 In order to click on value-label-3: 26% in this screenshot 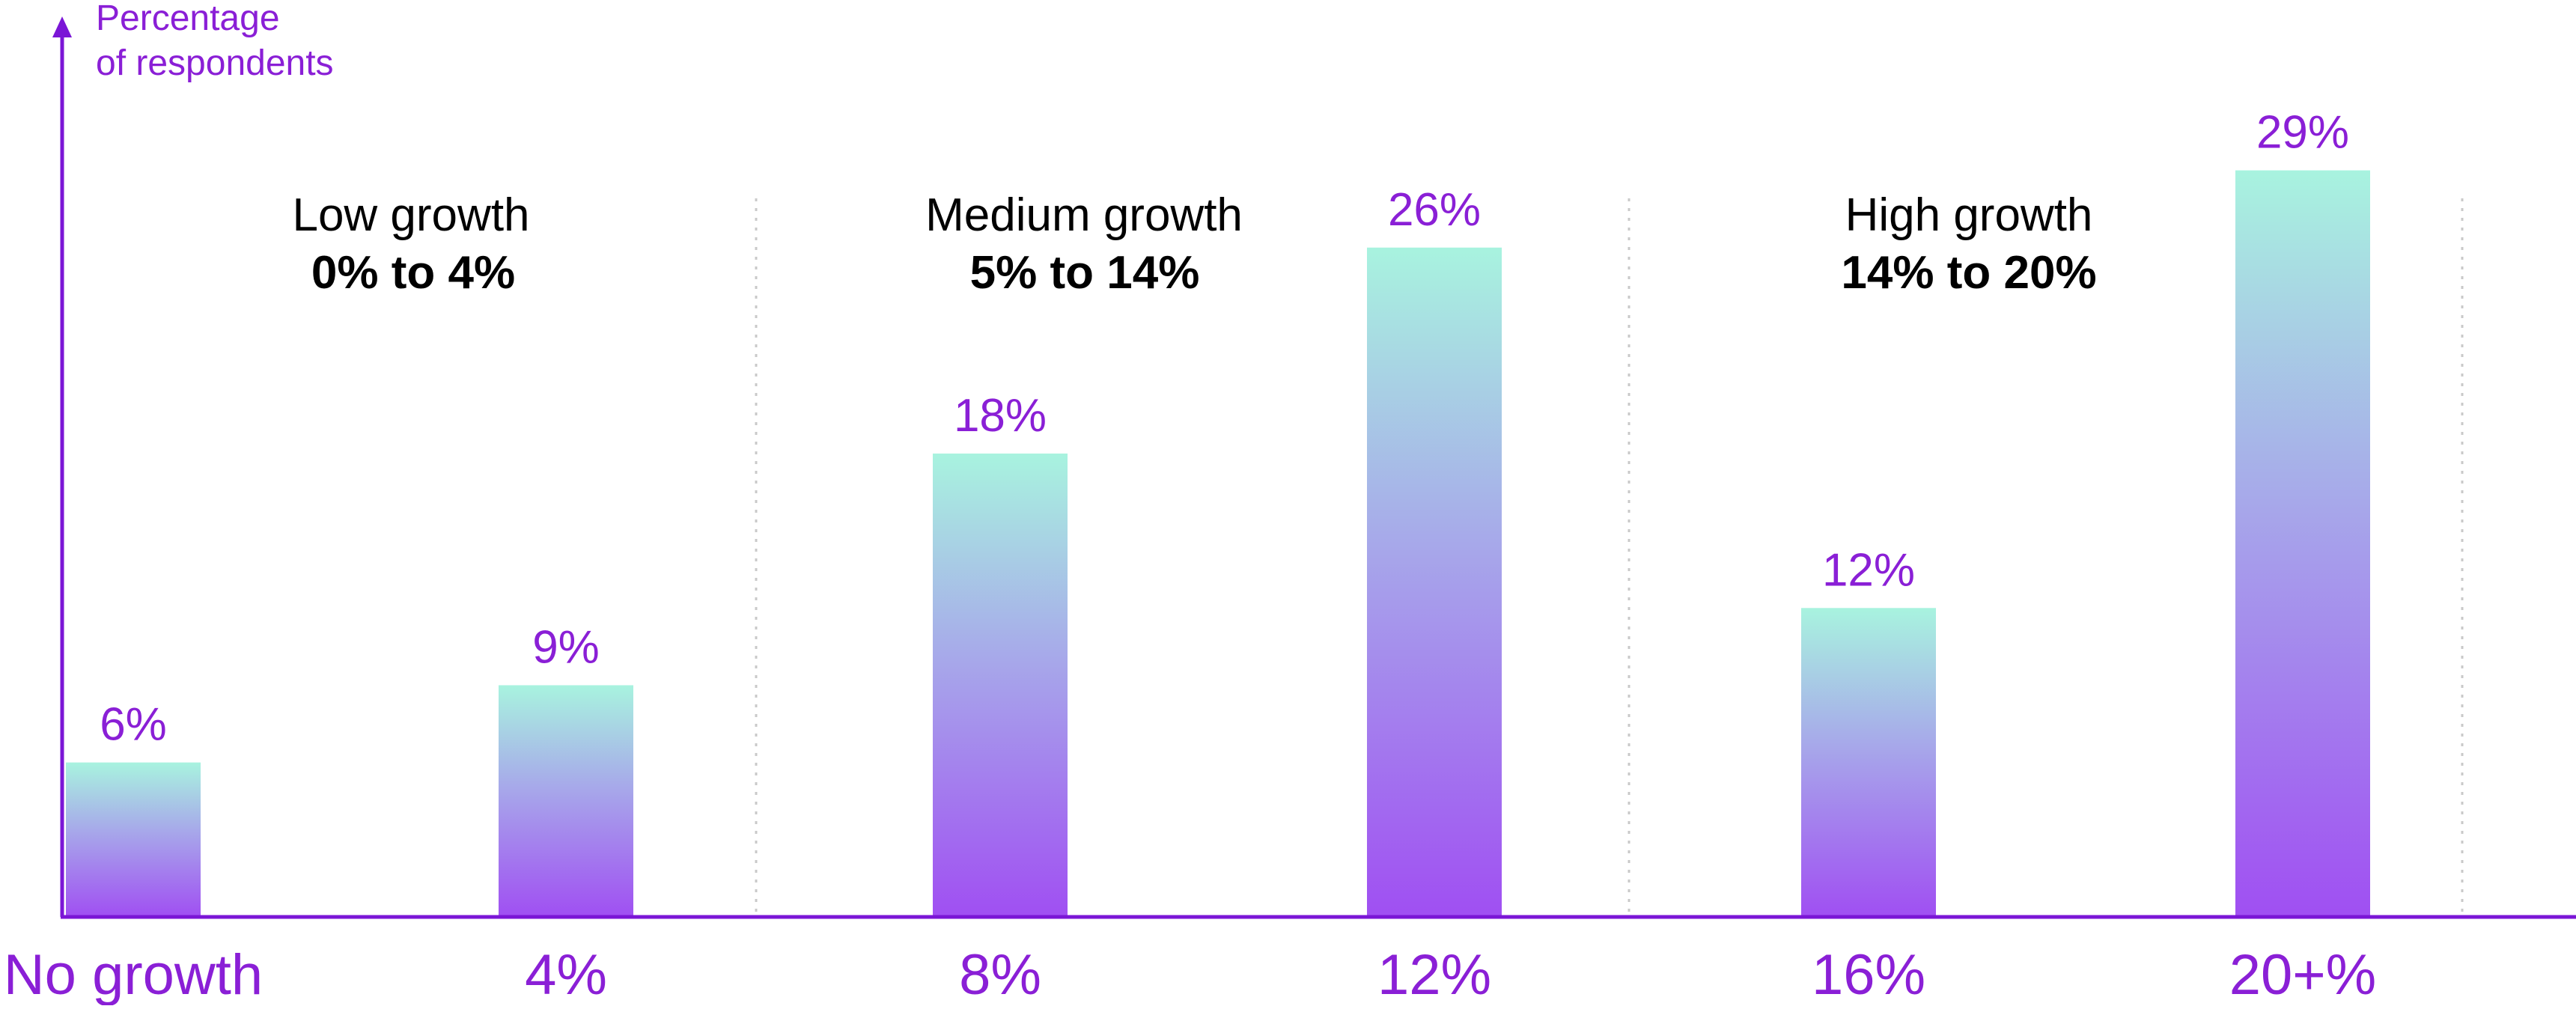, I will do `click(1434, 210)`.